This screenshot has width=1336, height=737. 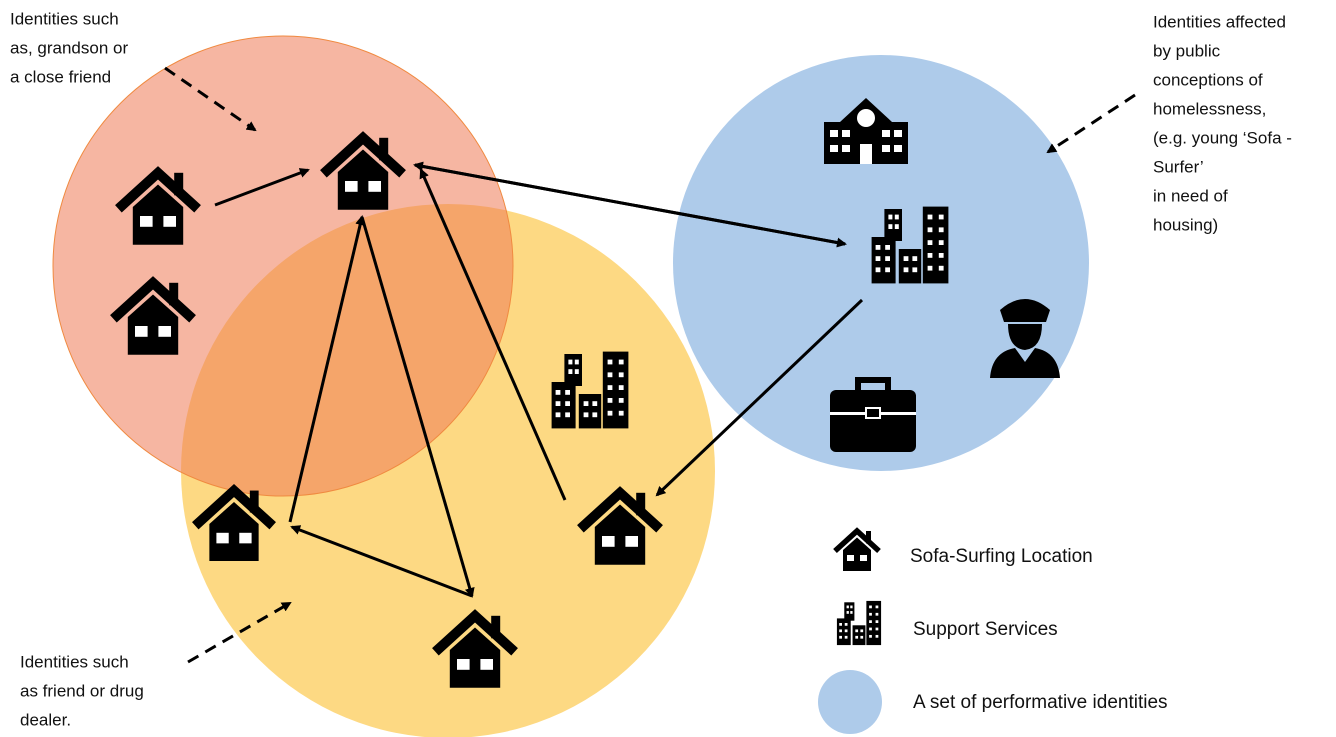 What do you see at coordinates (45, 719) in the screenshot?
I see `annotation-line: dealer.` at bounding box center [45, 719].